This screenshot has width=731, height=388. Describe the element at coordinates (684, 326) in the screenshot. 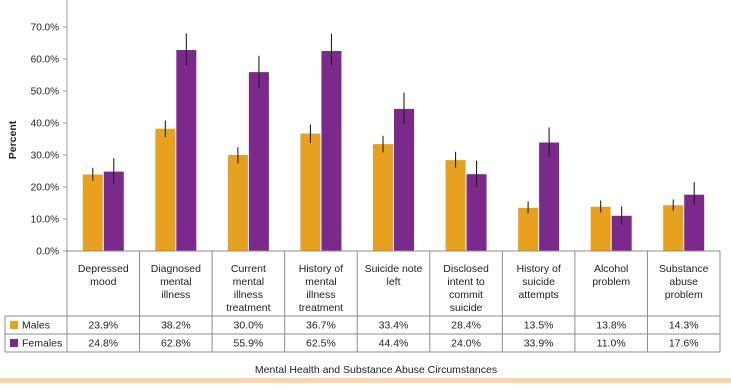

I see `data-label: 14.3%` at that location.